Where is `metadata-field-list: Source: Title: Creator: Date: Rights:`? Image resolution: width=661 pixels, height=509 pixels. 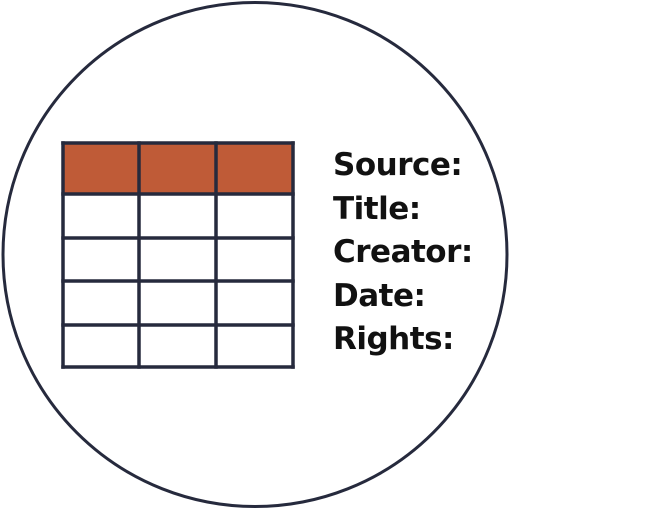 metadata-field-list: Source: Title: Creator: Date: Rights: is located at coordinates (403, 253).